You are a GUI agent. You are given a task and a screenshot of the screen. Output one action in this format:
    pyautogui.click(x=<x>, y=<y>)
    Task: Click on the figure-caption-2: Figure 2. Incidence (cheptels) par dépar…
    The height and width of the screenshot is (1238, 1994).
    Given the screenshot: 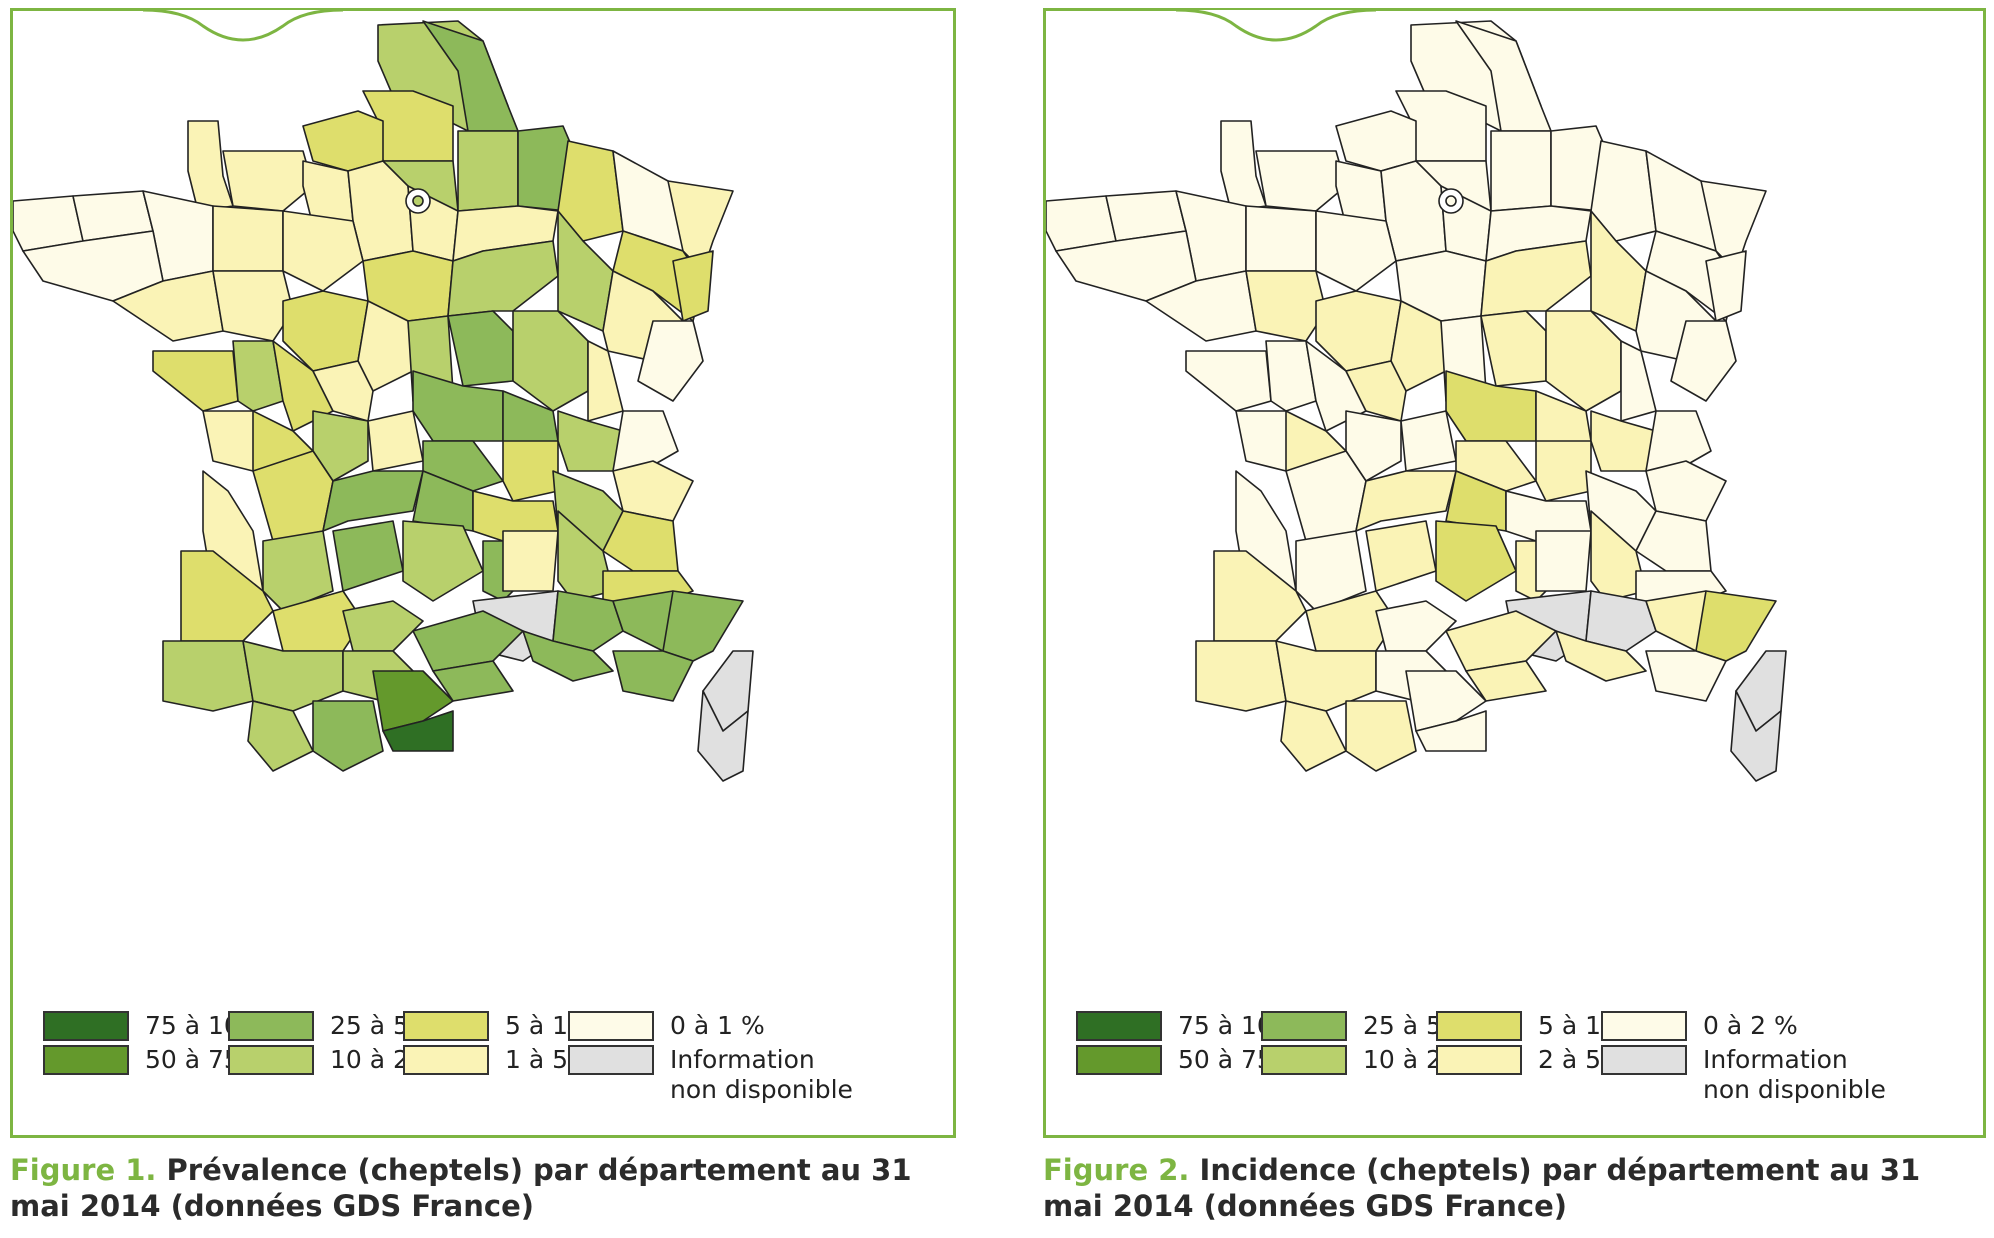 What is the action you would take?
    pyautogui.click(x=1515, y=1188)
    